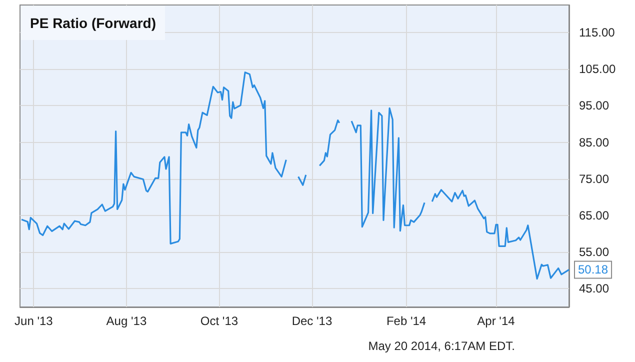  I want to click on x-tick-label: Jun '13, so click(34, 321).